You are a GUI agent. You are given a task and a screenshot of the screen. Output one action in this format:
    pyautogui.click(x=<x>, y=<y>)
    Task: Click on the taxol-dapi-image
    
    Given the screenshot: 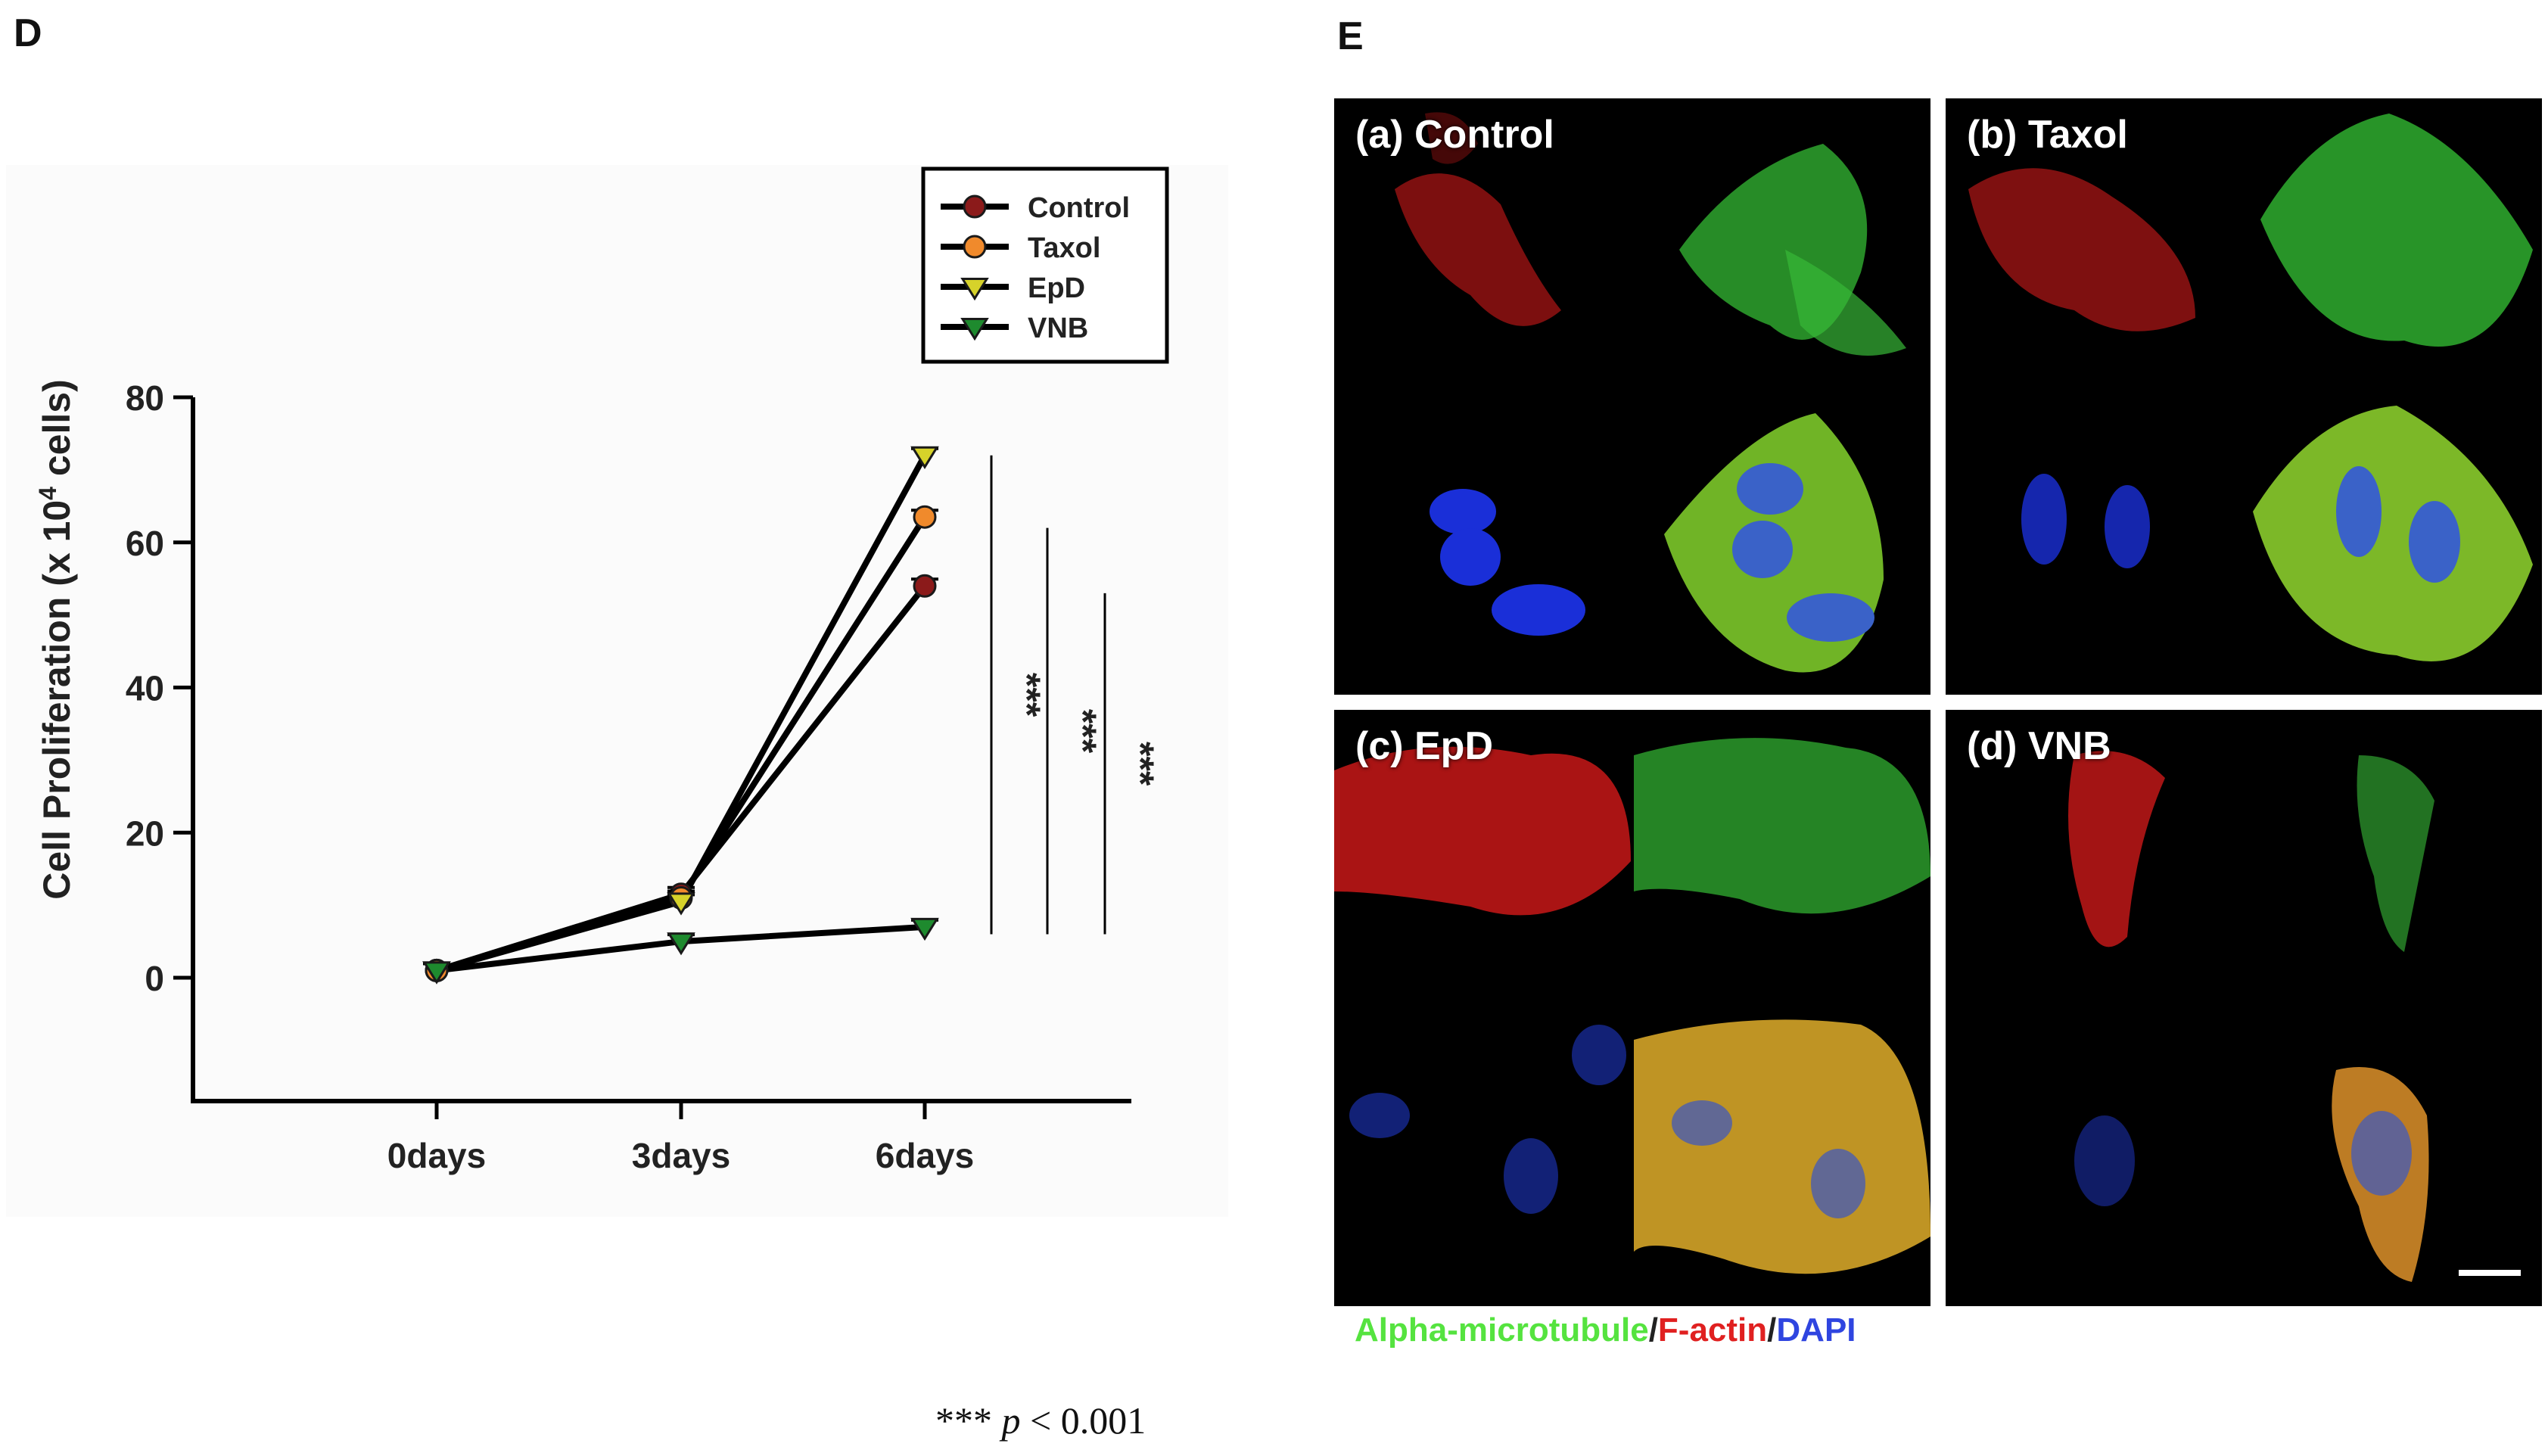 What is the action you would take?
    pyautogui.click(x=2094, y=546)
    